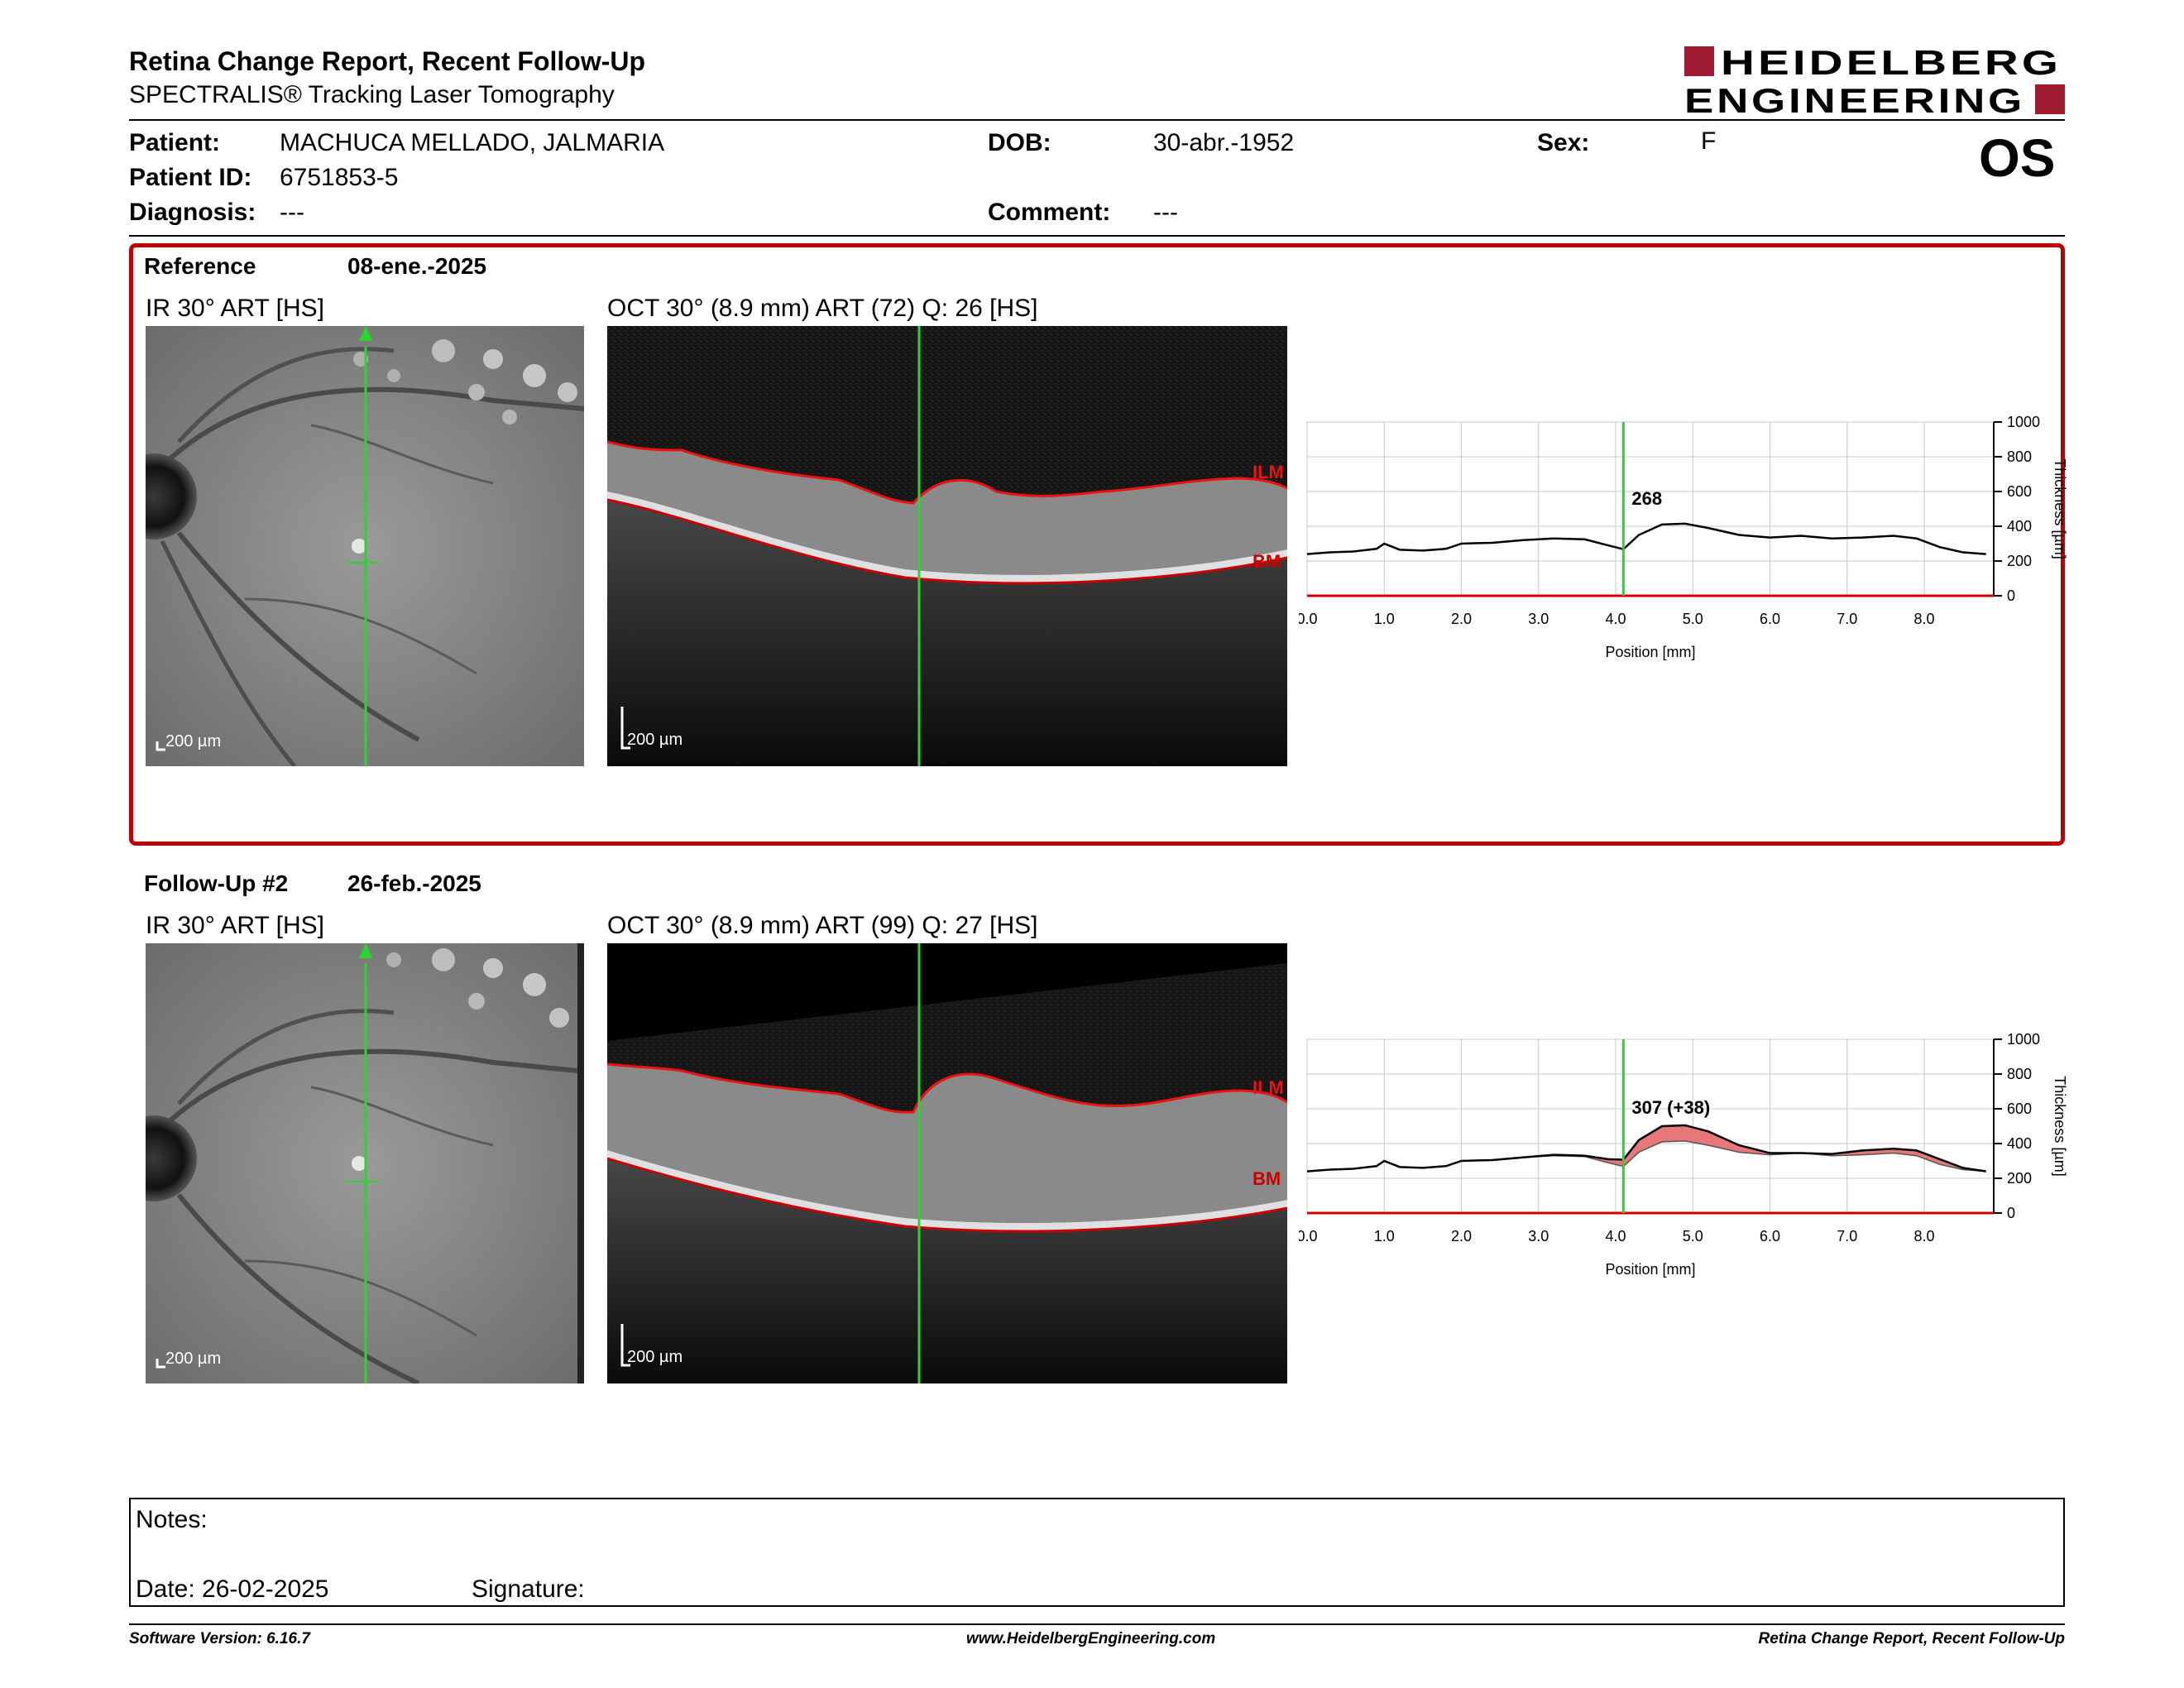 This screenshot has width=2184, height=1688. What do you see at coordinates (1646, 498) in the screenshot?
I see `chart-marker-value: 268` at bounding box center [1646, 498].